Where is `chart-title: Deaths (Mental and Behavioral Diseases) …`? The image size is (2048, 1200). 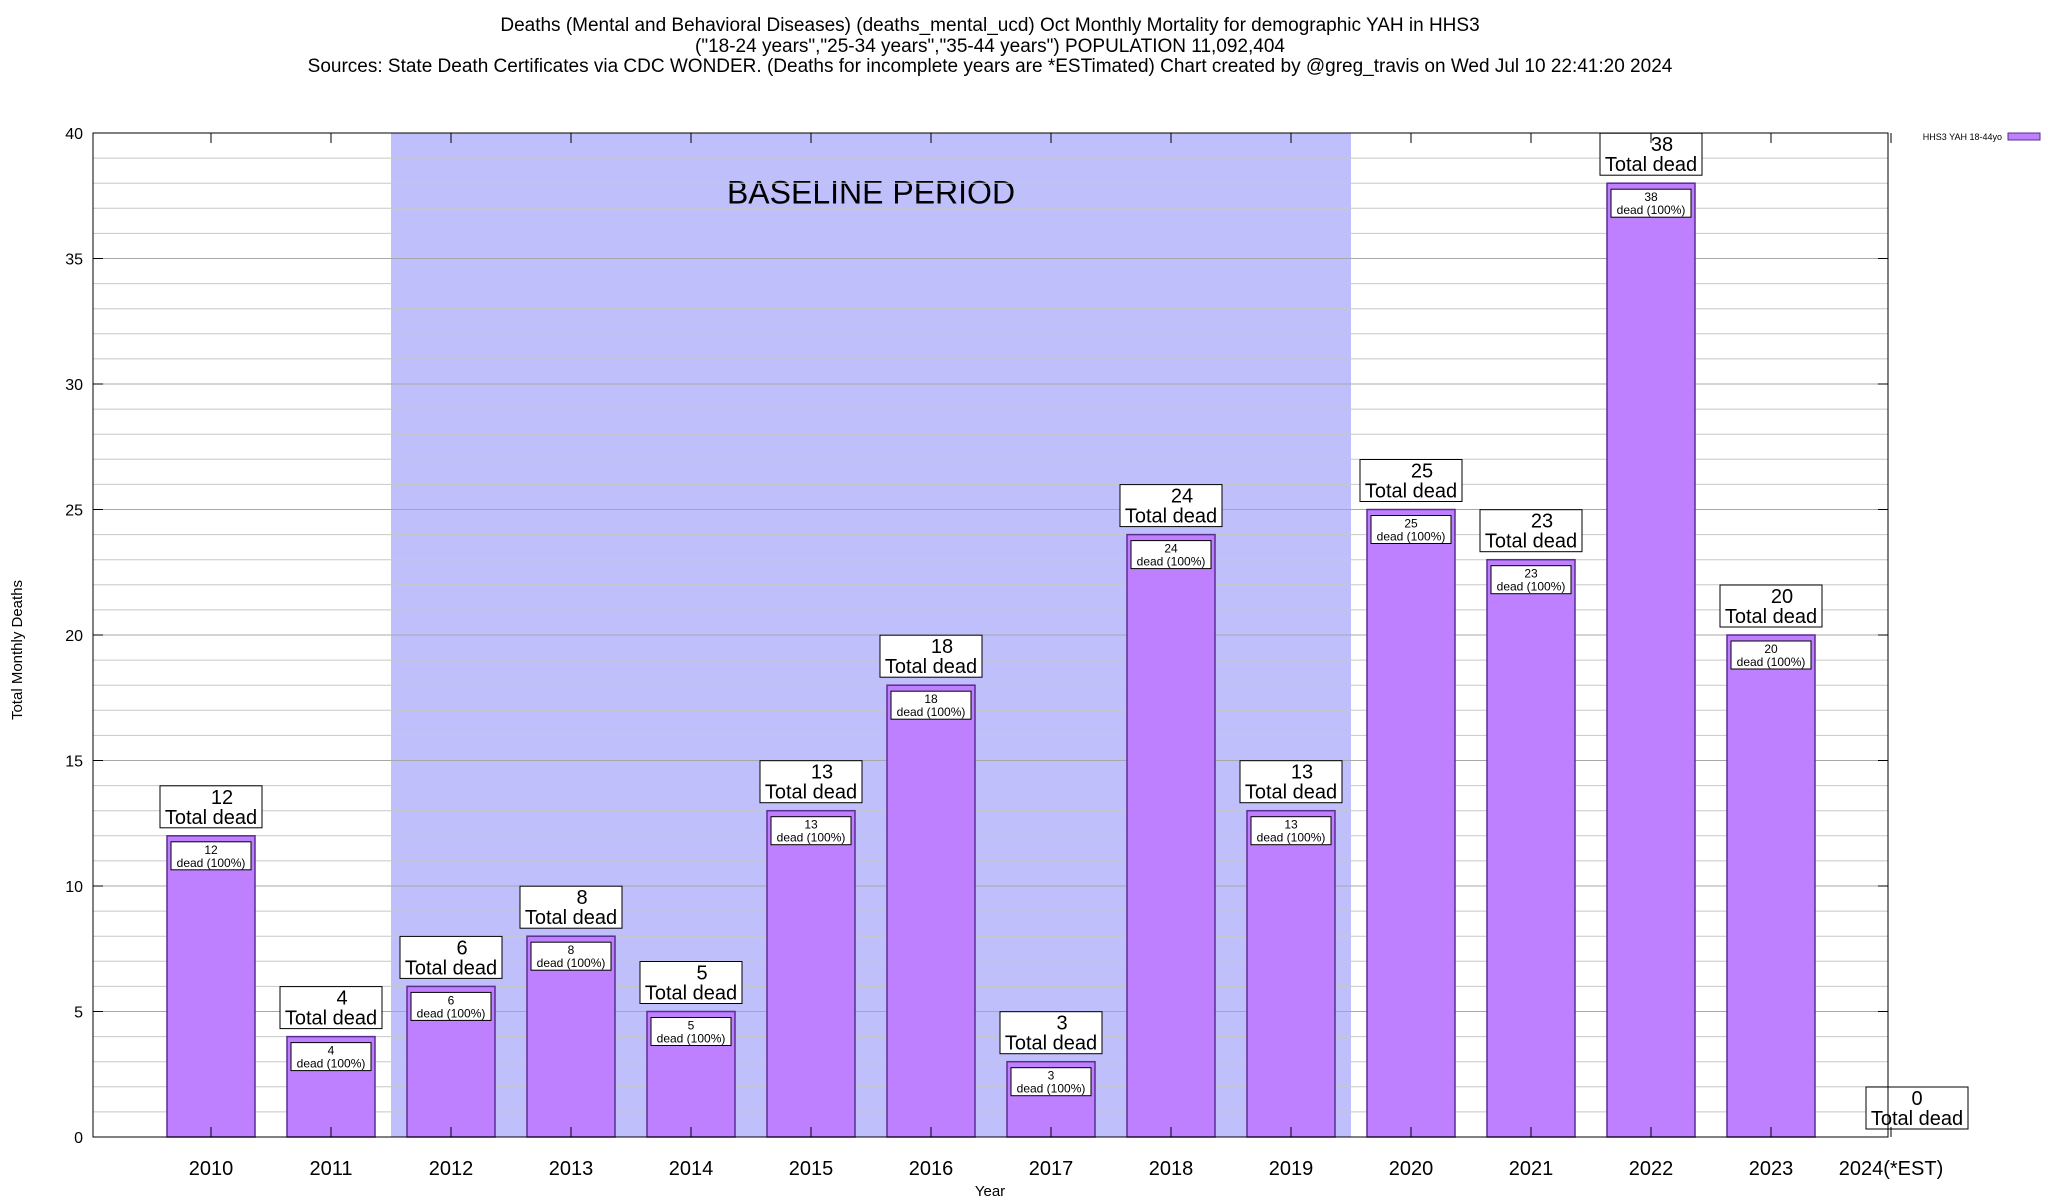 chart-title: Deaths (Mental and Behavioral Diseases) … is located at coordinates (989, 25).